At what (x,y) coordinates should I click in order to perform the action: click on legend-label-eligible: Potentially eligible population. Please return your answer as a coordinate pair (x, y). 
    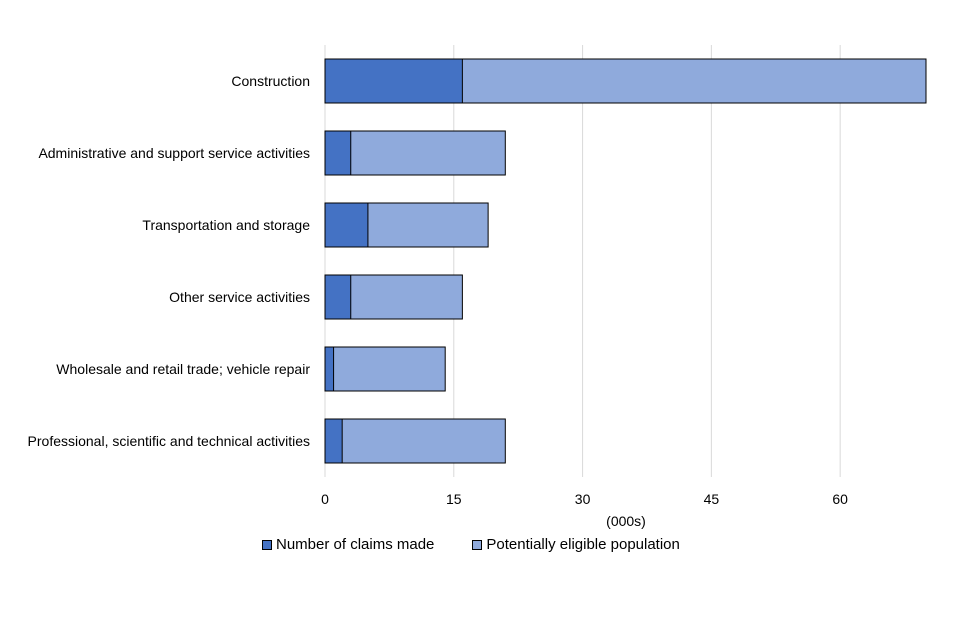
    Looking at the image, I should click on (583, 544).